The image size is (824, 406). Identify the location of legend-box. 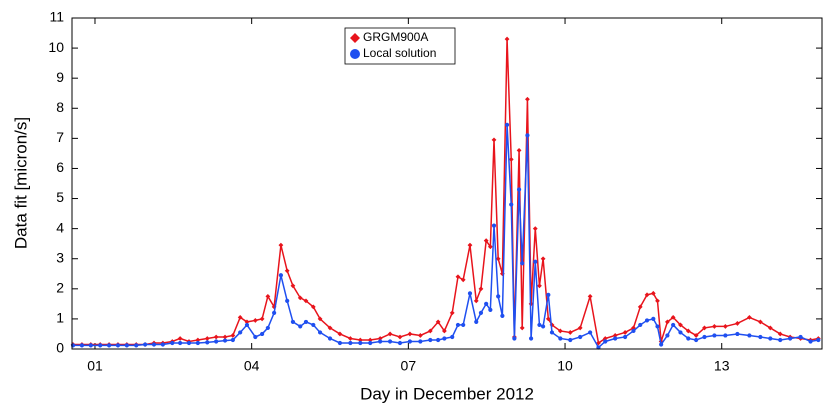
(400, 46).